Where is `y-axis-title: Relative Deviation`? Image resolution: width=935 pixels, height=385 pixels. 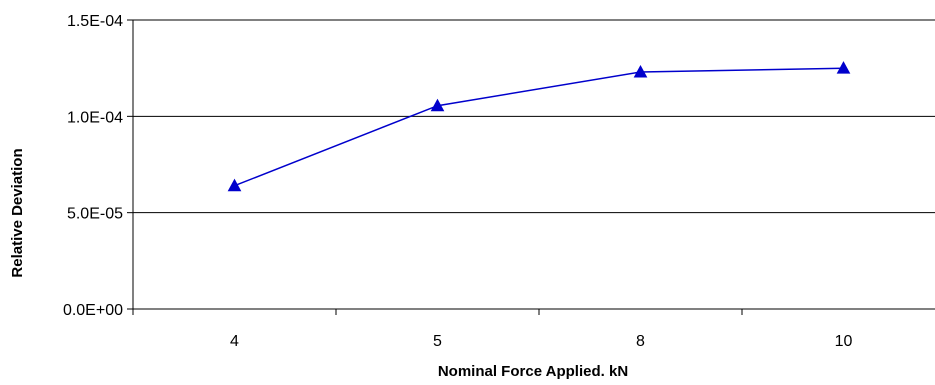 y-axis-title: Relative Deviation is located at coordinates (17, 212).